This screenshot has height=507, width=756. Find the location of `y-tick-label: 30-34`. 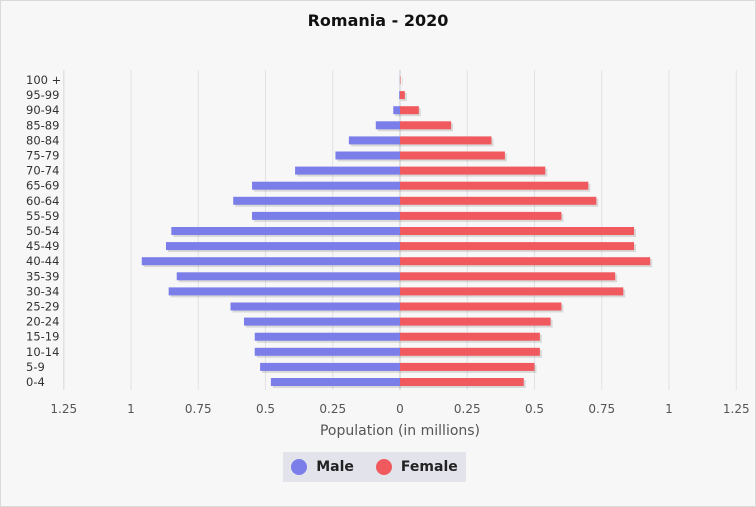

y-tick-label: 30-34 is located at coordinates (42, 291).